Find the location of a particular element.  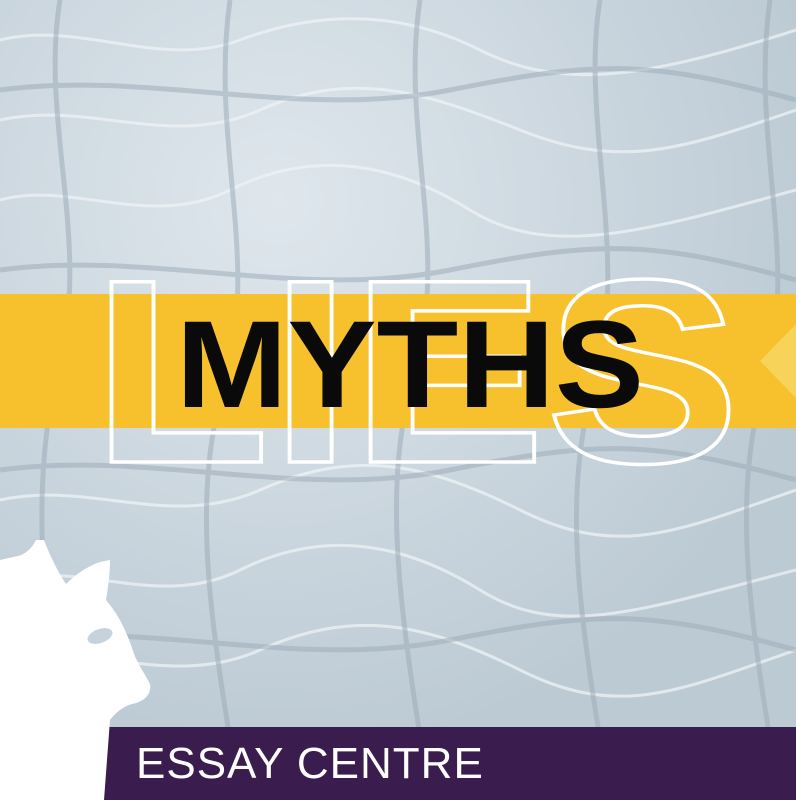

footer-label: ESSAY CENTRE is located at coordinates (310, 763).